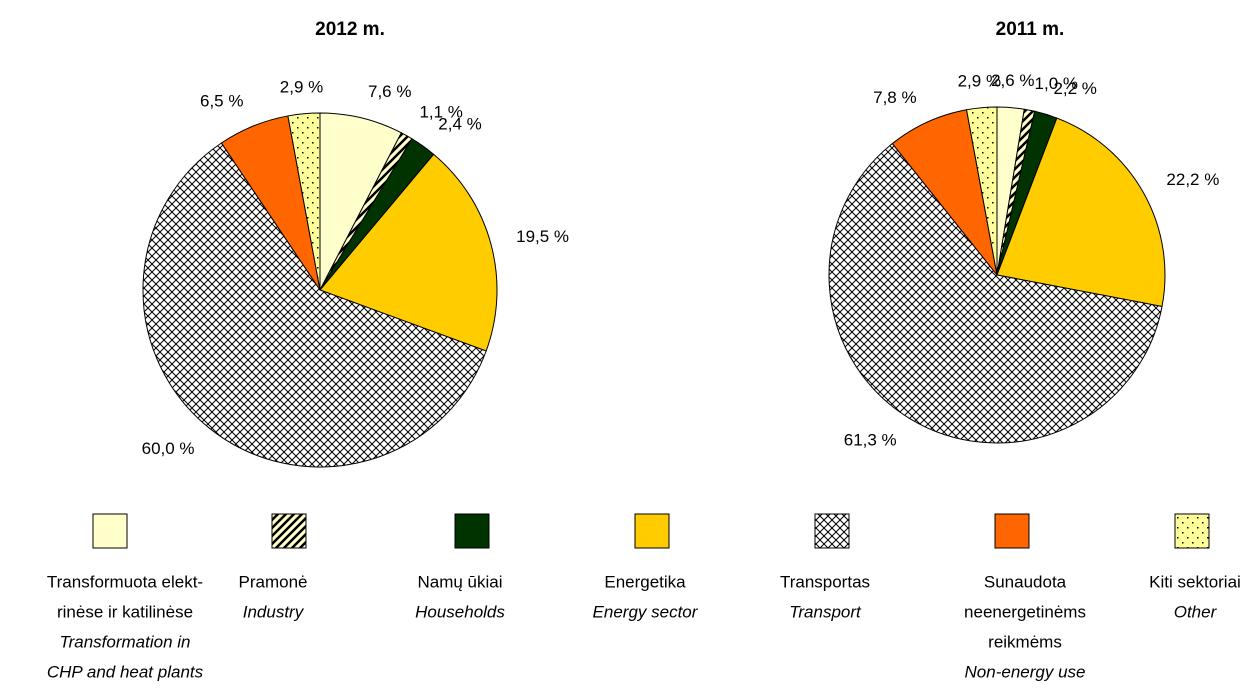  What do you see at coordinates (125, 611) in the screenshot?
I see `legend-label: rinėse ir katilinėse` at bounding box center [125, 611].